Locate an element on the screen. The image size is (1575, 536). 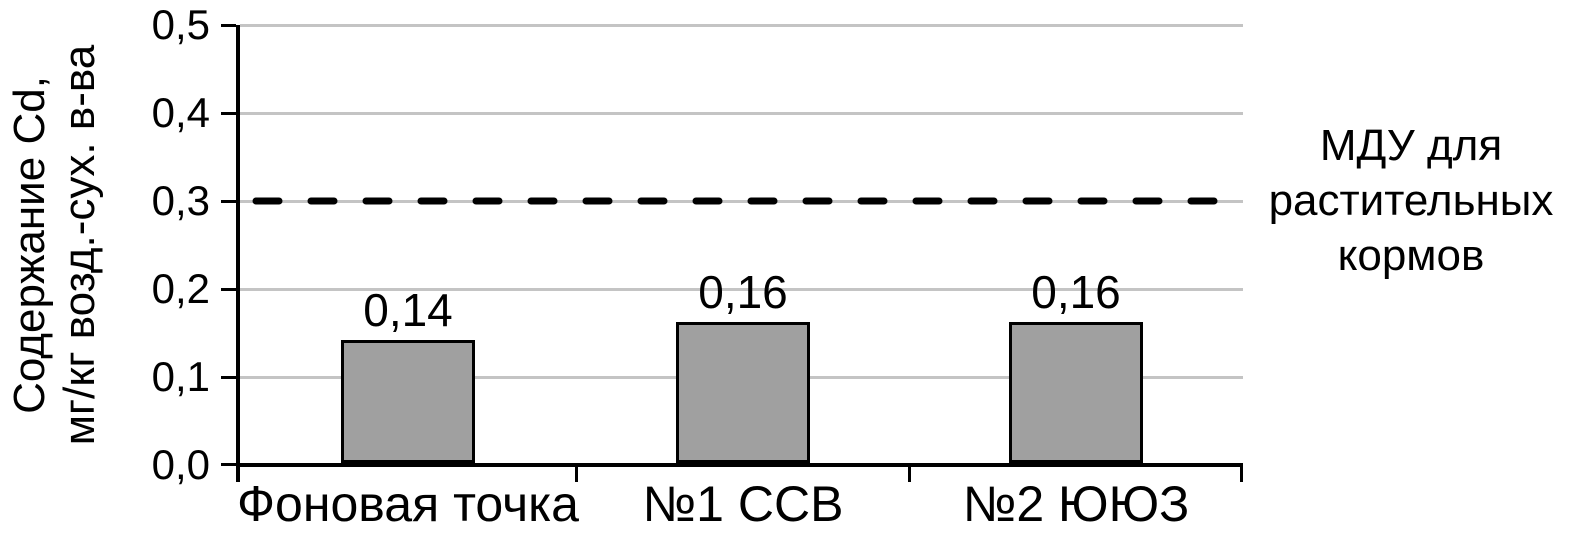
x-axis-line is located at coordinates (739, 465).